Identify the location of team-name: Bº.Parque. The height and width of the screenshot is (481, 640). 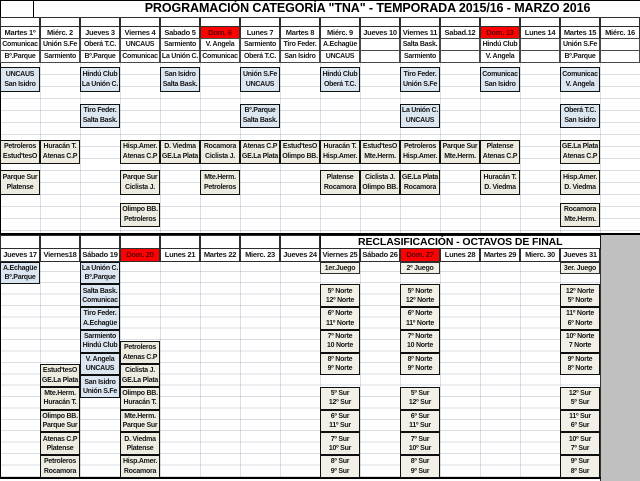
(20, 277).